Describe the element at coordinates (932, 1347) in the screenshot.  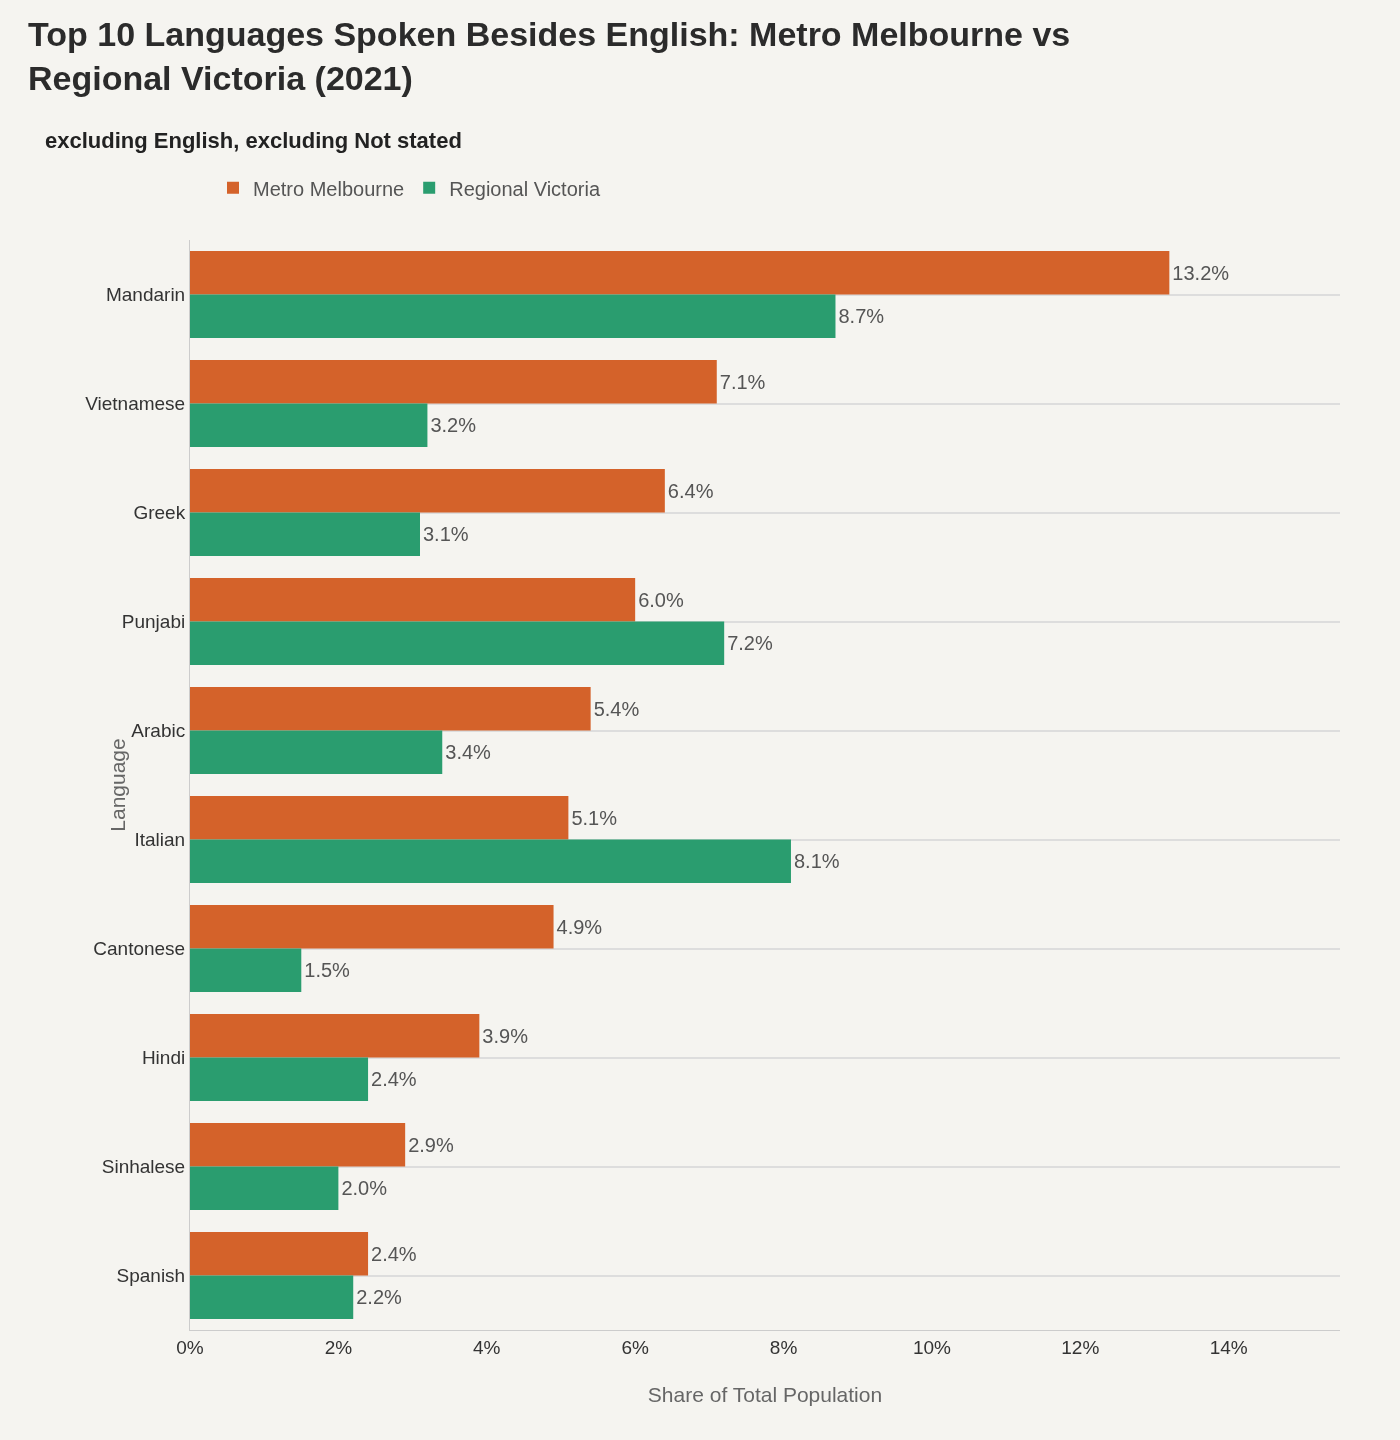
I see `x-tick-label: 10%` at that location.